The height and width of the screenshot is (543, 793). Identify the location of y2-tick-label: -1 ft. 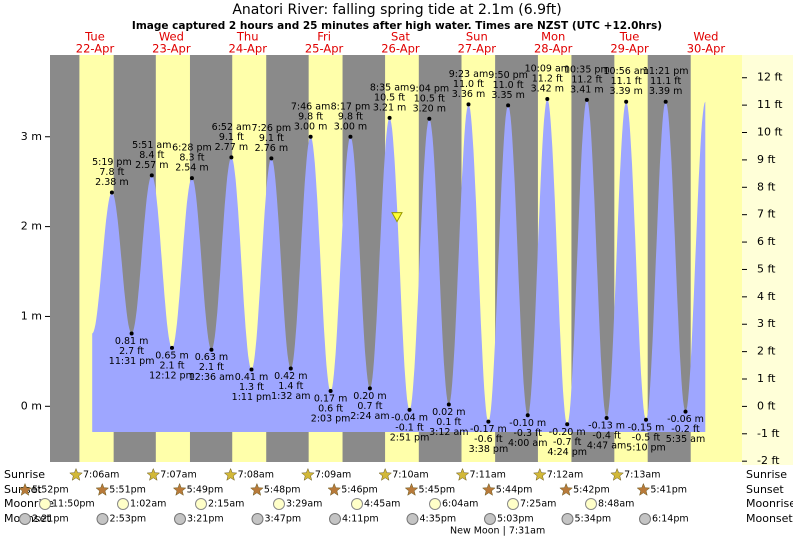
(768, 433).